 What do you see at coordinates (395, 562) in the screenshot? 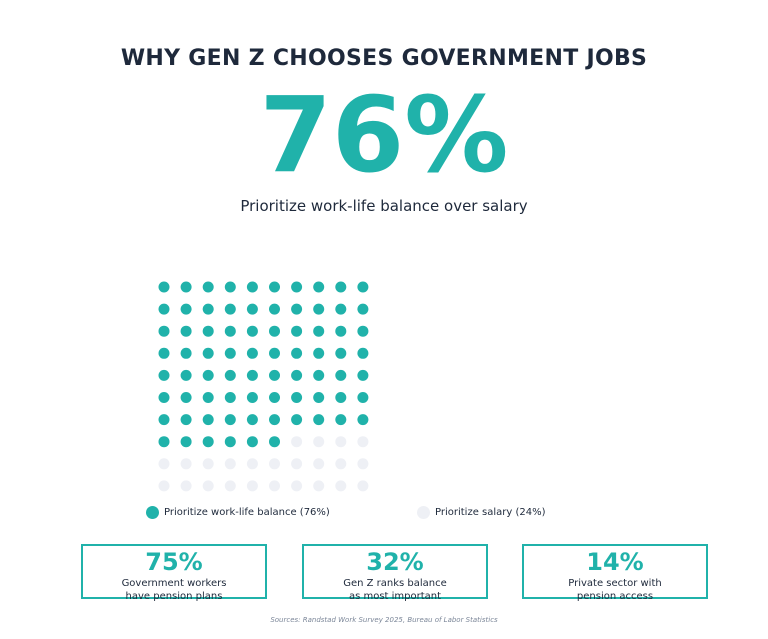
I see `stat-value: 32%` at bounding box center [395, 562].